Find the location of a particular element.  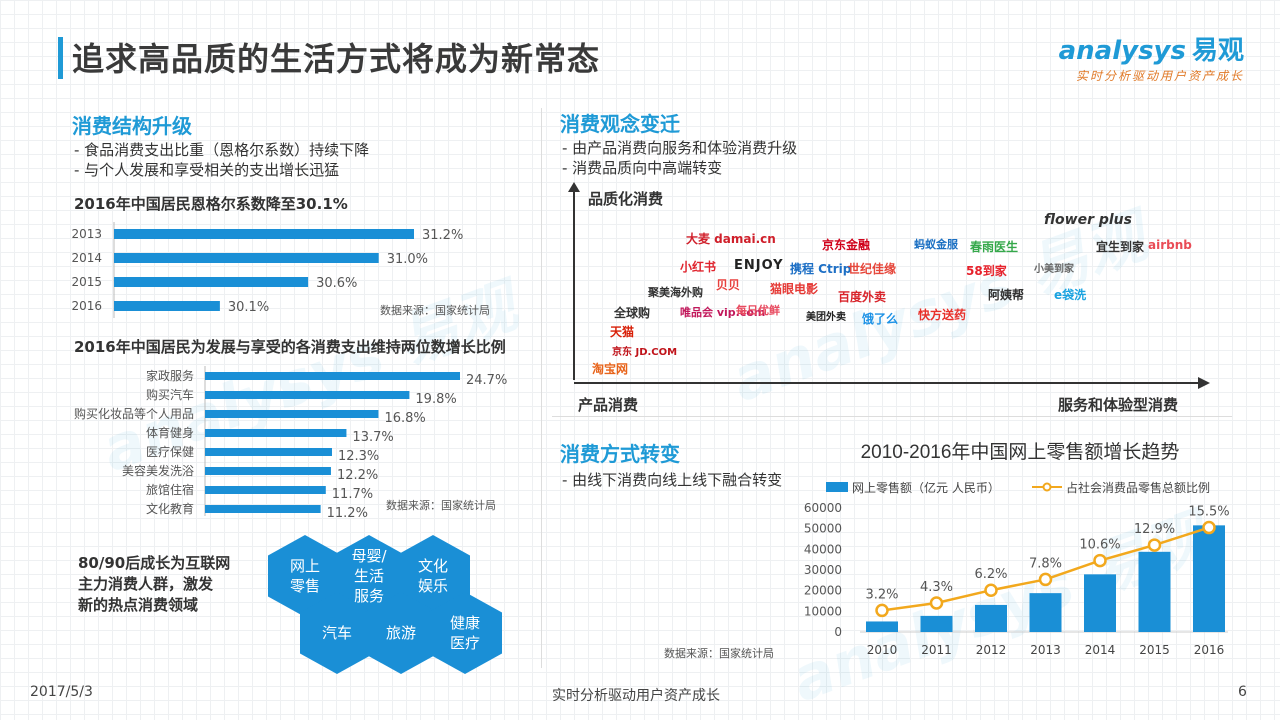

brand-logo-ayibang: 阿姨帮 is located at coordinates (1006, 295).